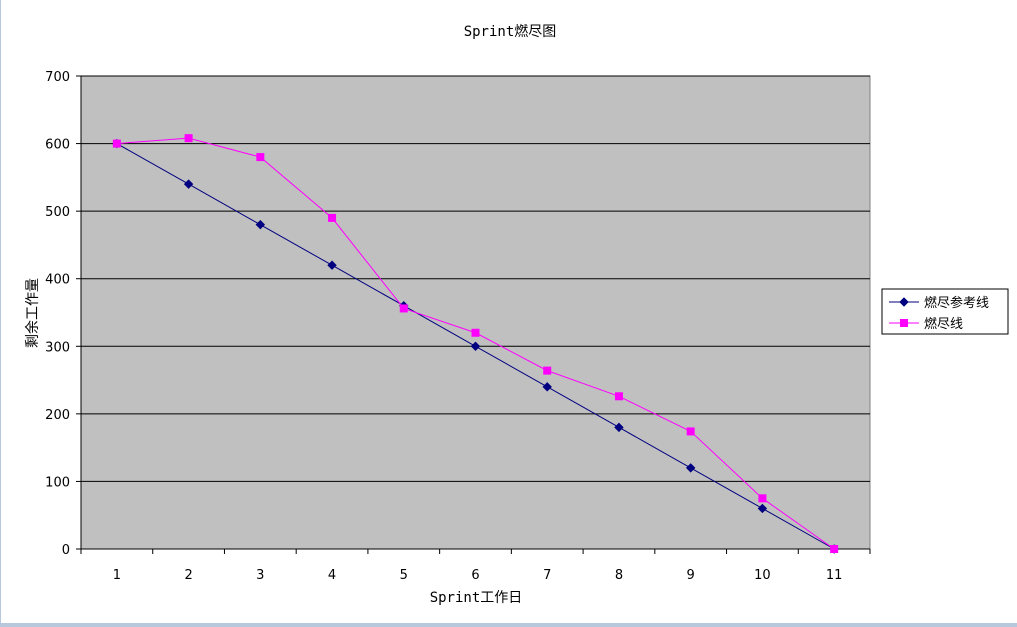 The width and height of the screenshot is (1017, 627). What do you see at coordinates (475, 566) in the screenshot?
I see `x-axis-ticks: 1 2 3 4 5 6 7 8 9 10 11` at bounding box center [475, 566].